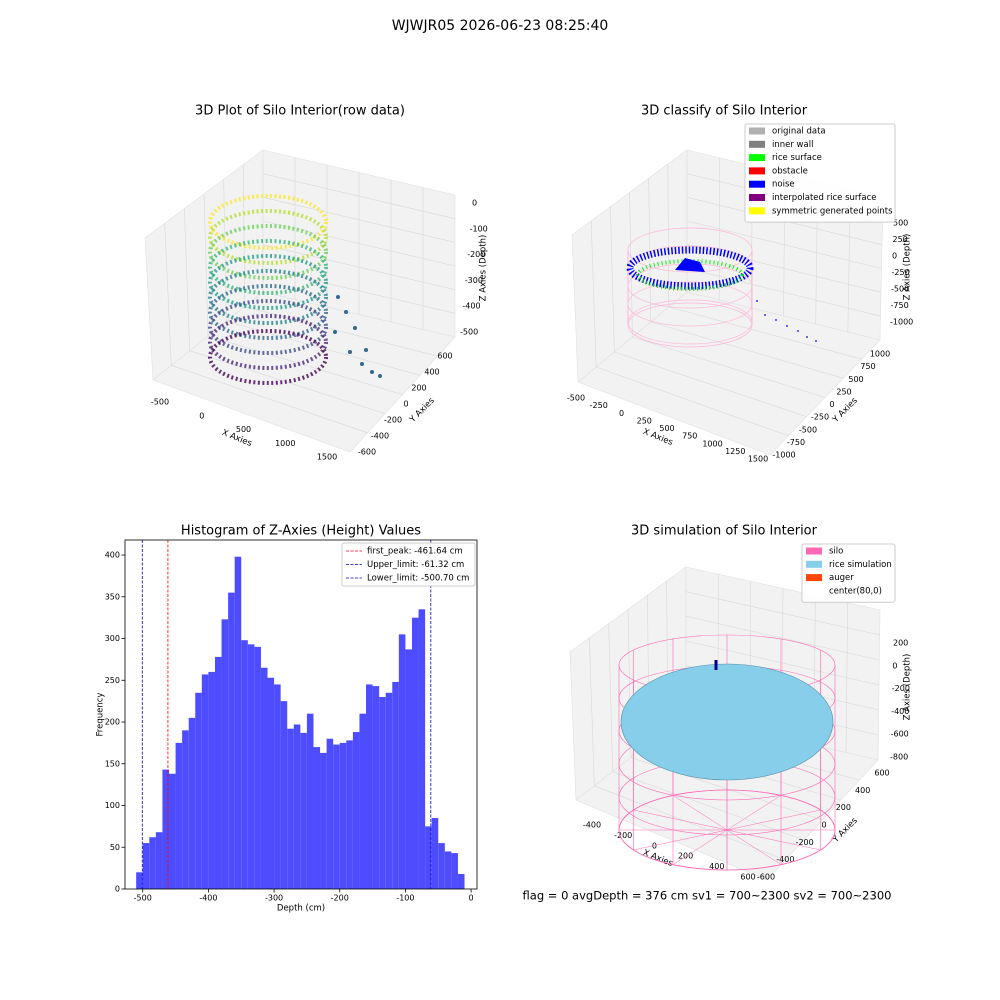  I want to click on z-tick-label: 0, so click(474, 203).